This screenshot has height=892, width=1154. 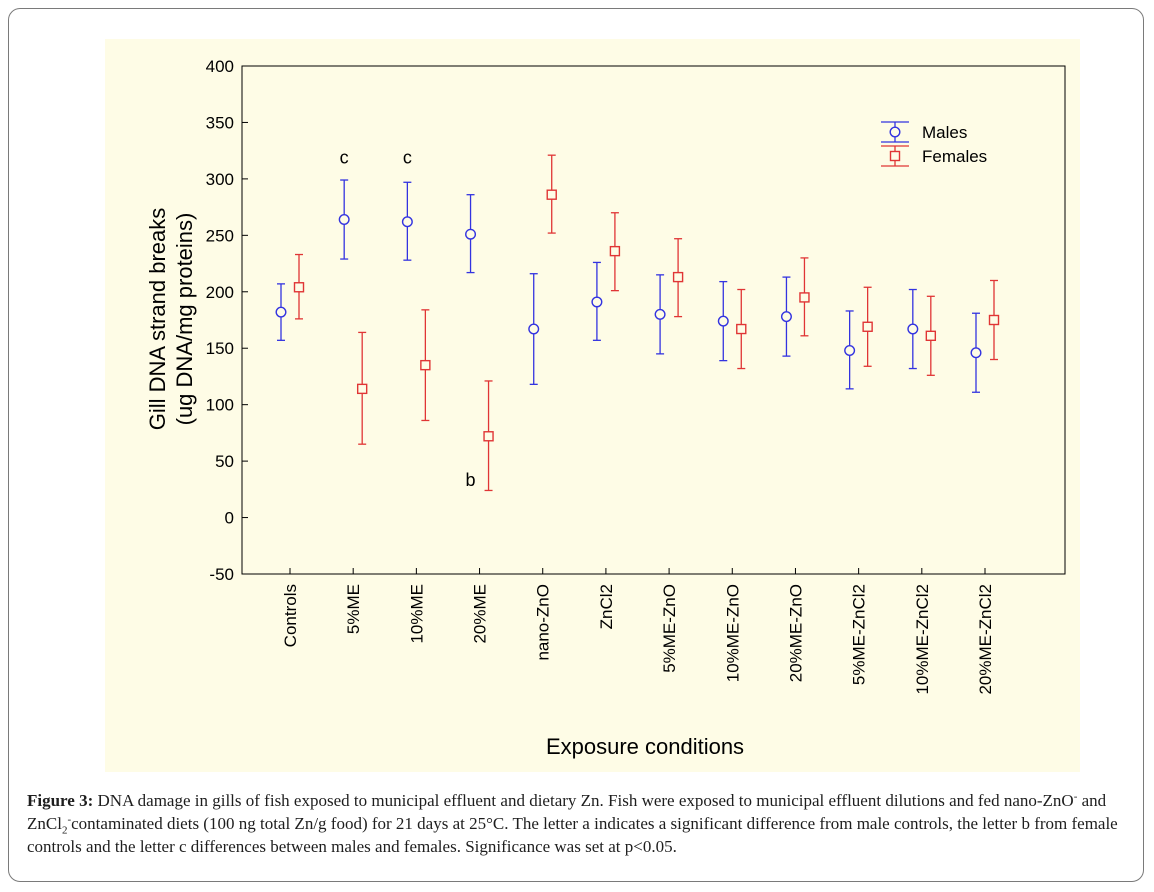 What do you see at coordinates (645, 746) in the screenshot?
I see `x-axis-title: Exposure conditions` at bounding box center [645, 746].